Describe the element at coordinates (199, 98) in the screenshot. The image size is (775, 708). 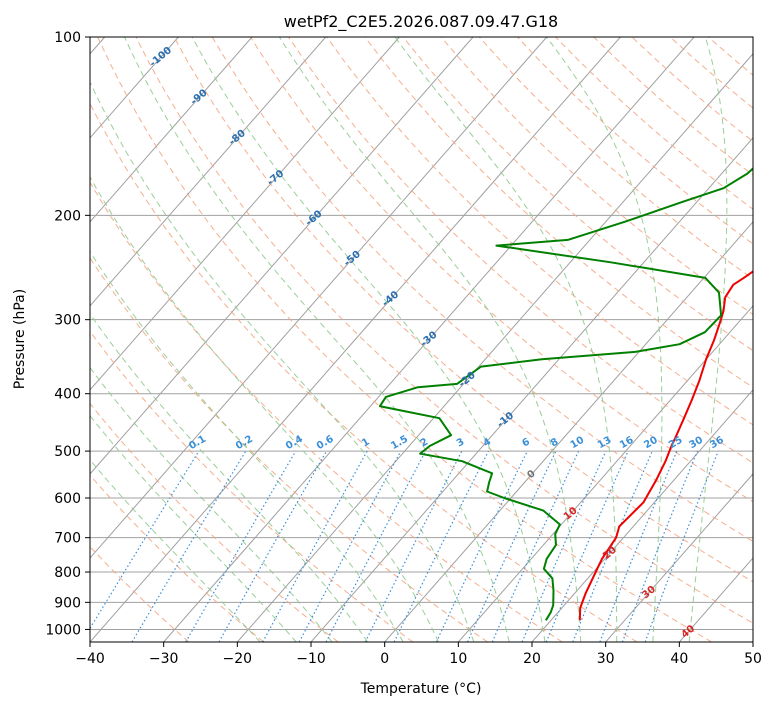
I see `isotherm-label: -90` at that location.